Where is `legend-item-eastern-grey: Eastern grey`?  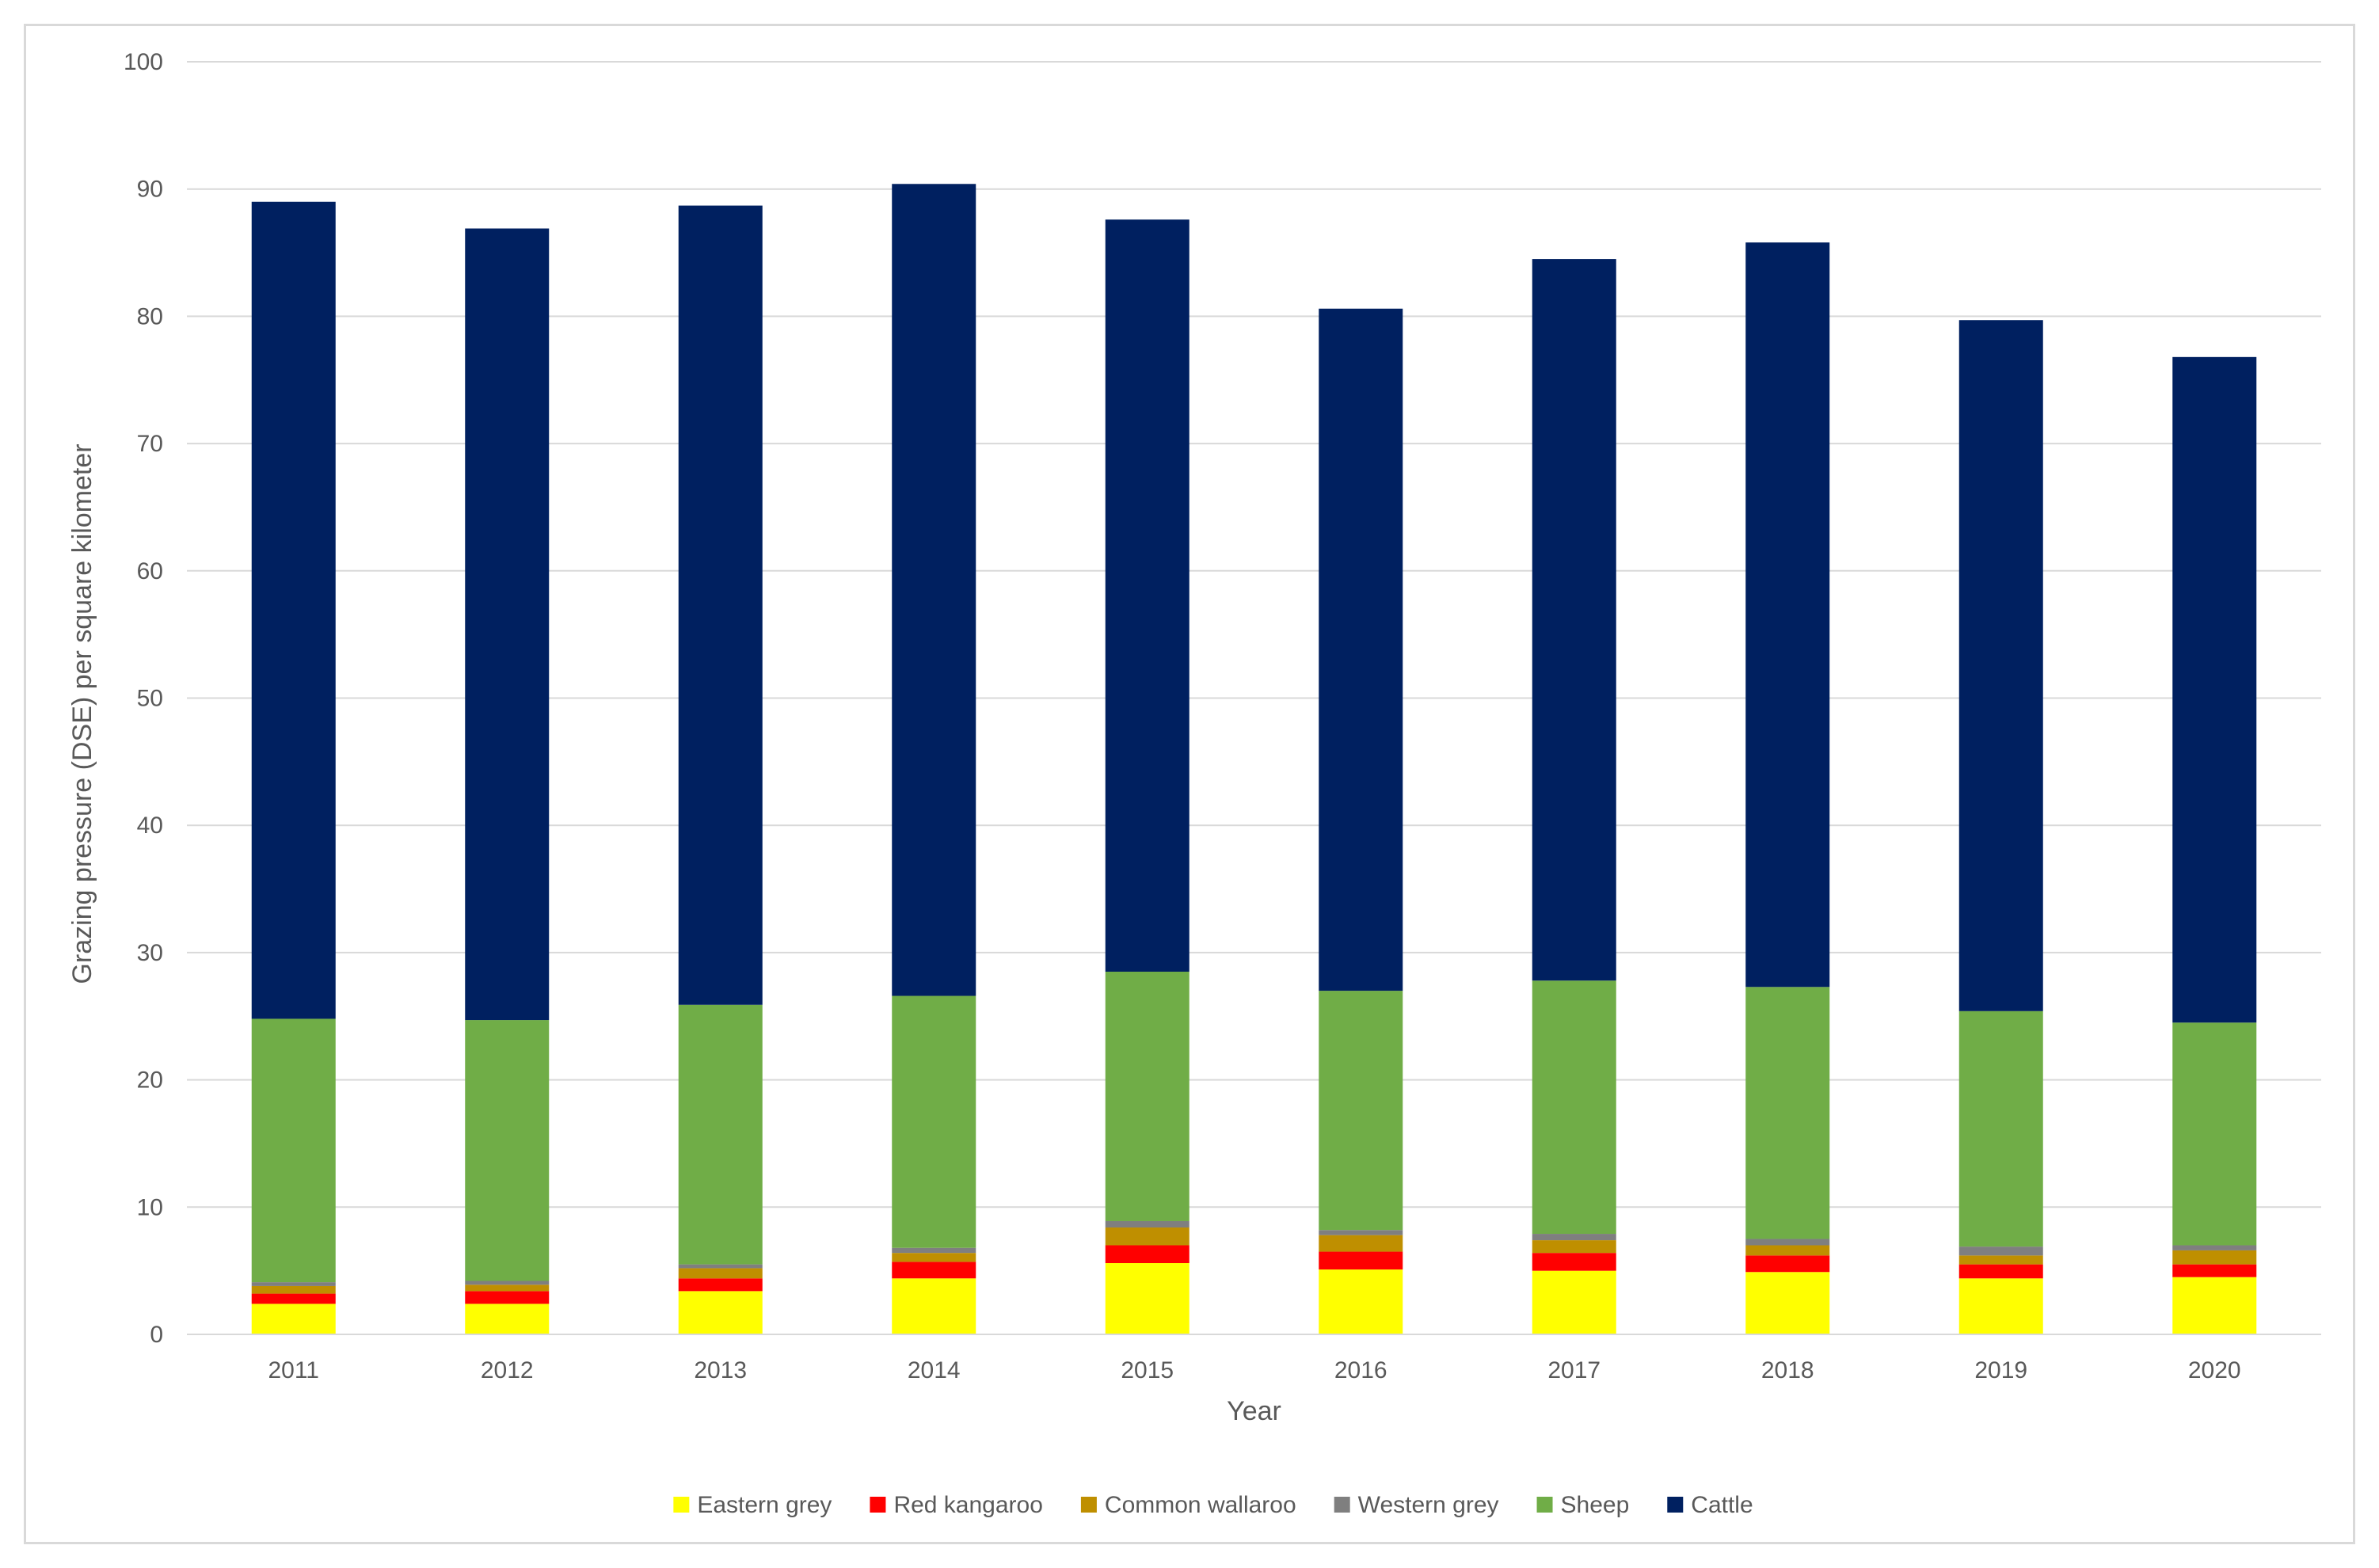 legend-item-eastern-grey: Eastern grey is located at coordinates (752, 1505).